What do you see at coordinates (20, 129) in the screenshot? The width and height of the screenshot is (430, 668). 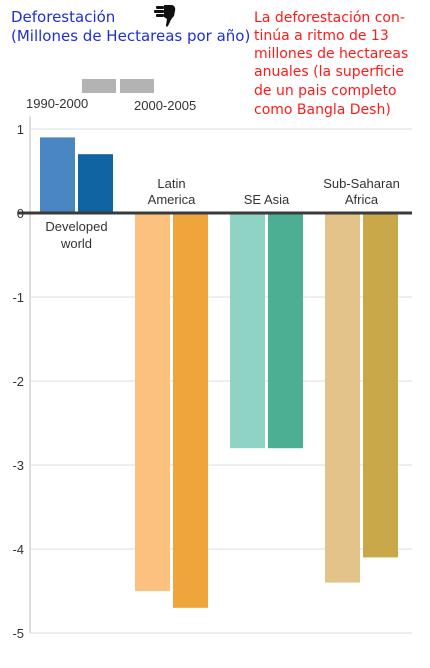 I see `y-tick-label: 1` at bounding box center [20, 129].